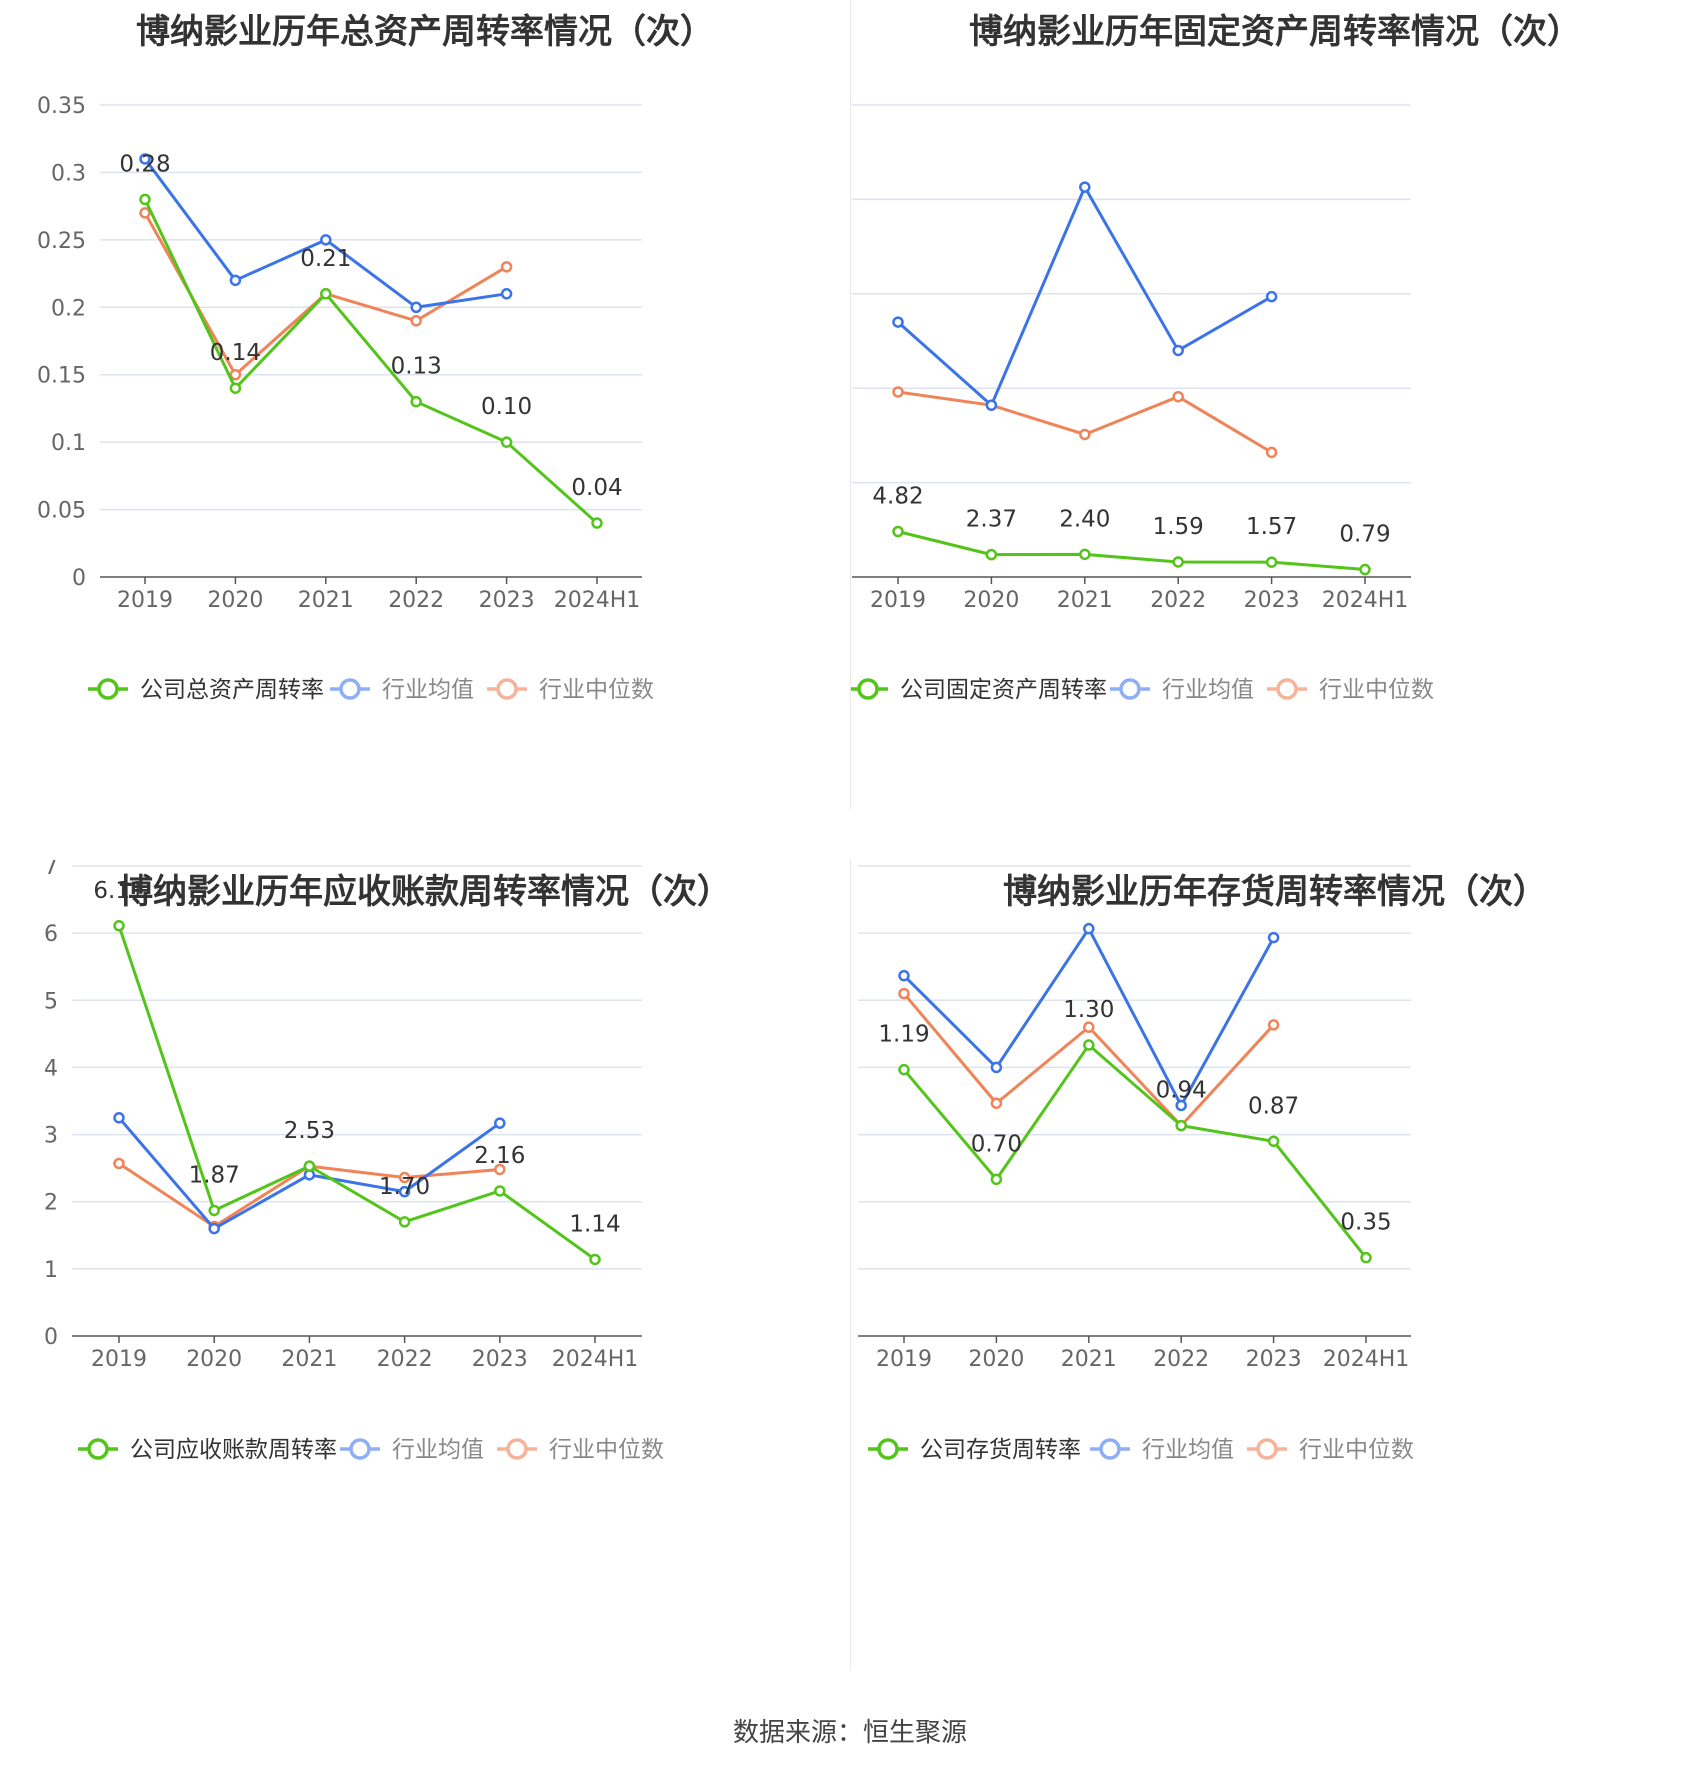  I want to click on vertical-divider-top, so click(850, 405).